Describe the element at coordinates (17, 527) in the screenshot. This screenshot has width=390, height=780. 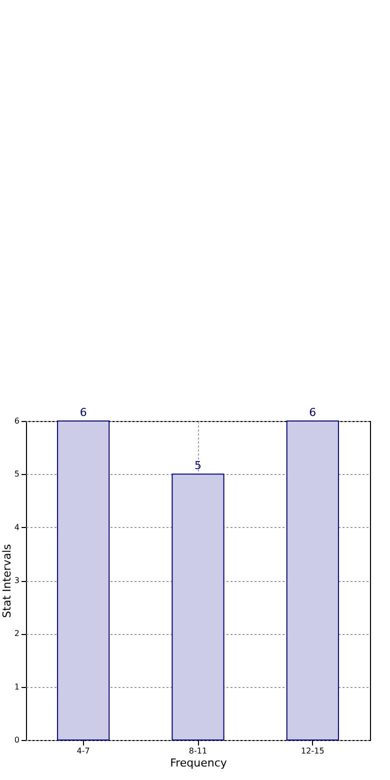
I see `y-tick-label: 4` at that location.